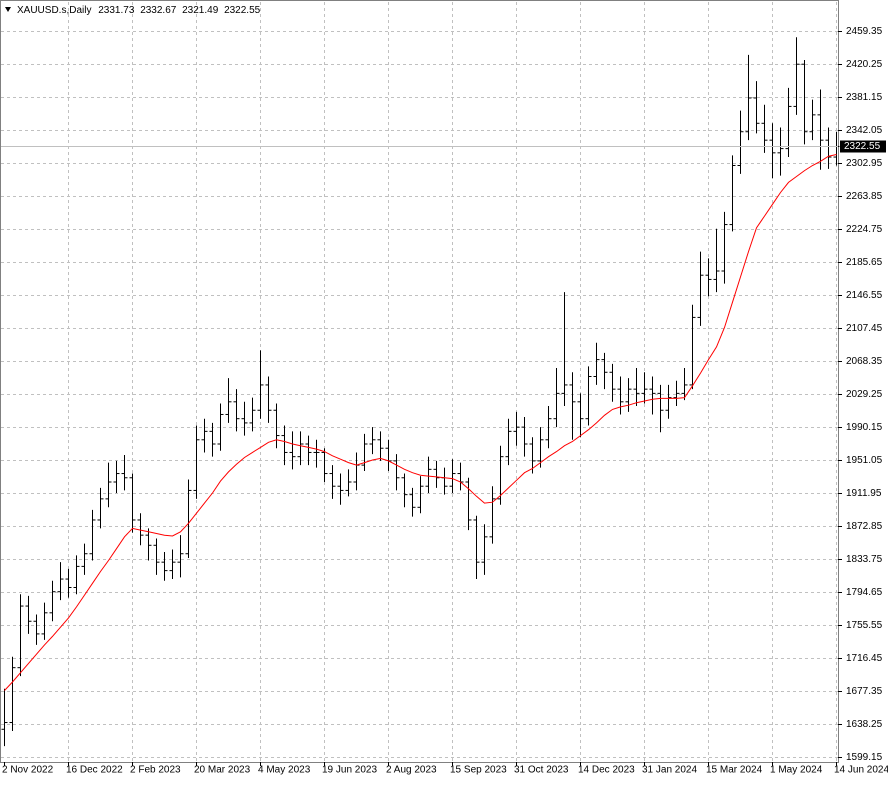 This screenshot has width=888, height=786. I want to click on y-tick-label: 1599.15, so click(864, 757).